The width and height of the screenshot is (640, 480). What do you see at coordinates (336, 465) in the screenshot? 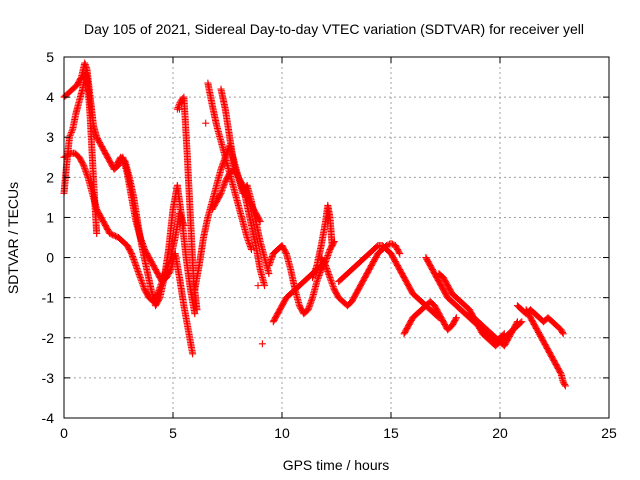
I see `x-axis-label: GPS time / hours` at bounding box center [336, 465].